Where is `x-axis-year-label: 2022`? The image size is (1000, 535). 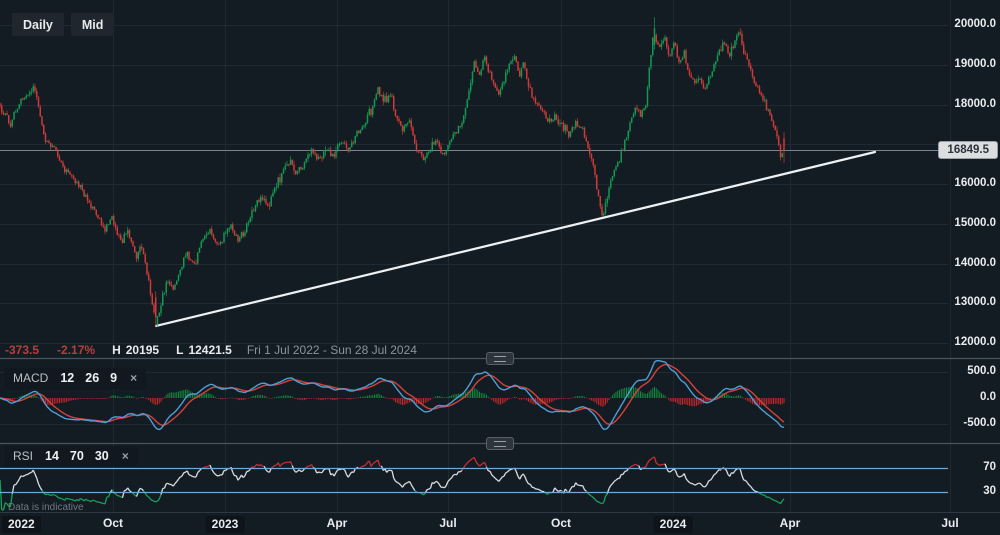 x-axis-year-label: 2022 is located at coordinates (21, 524).